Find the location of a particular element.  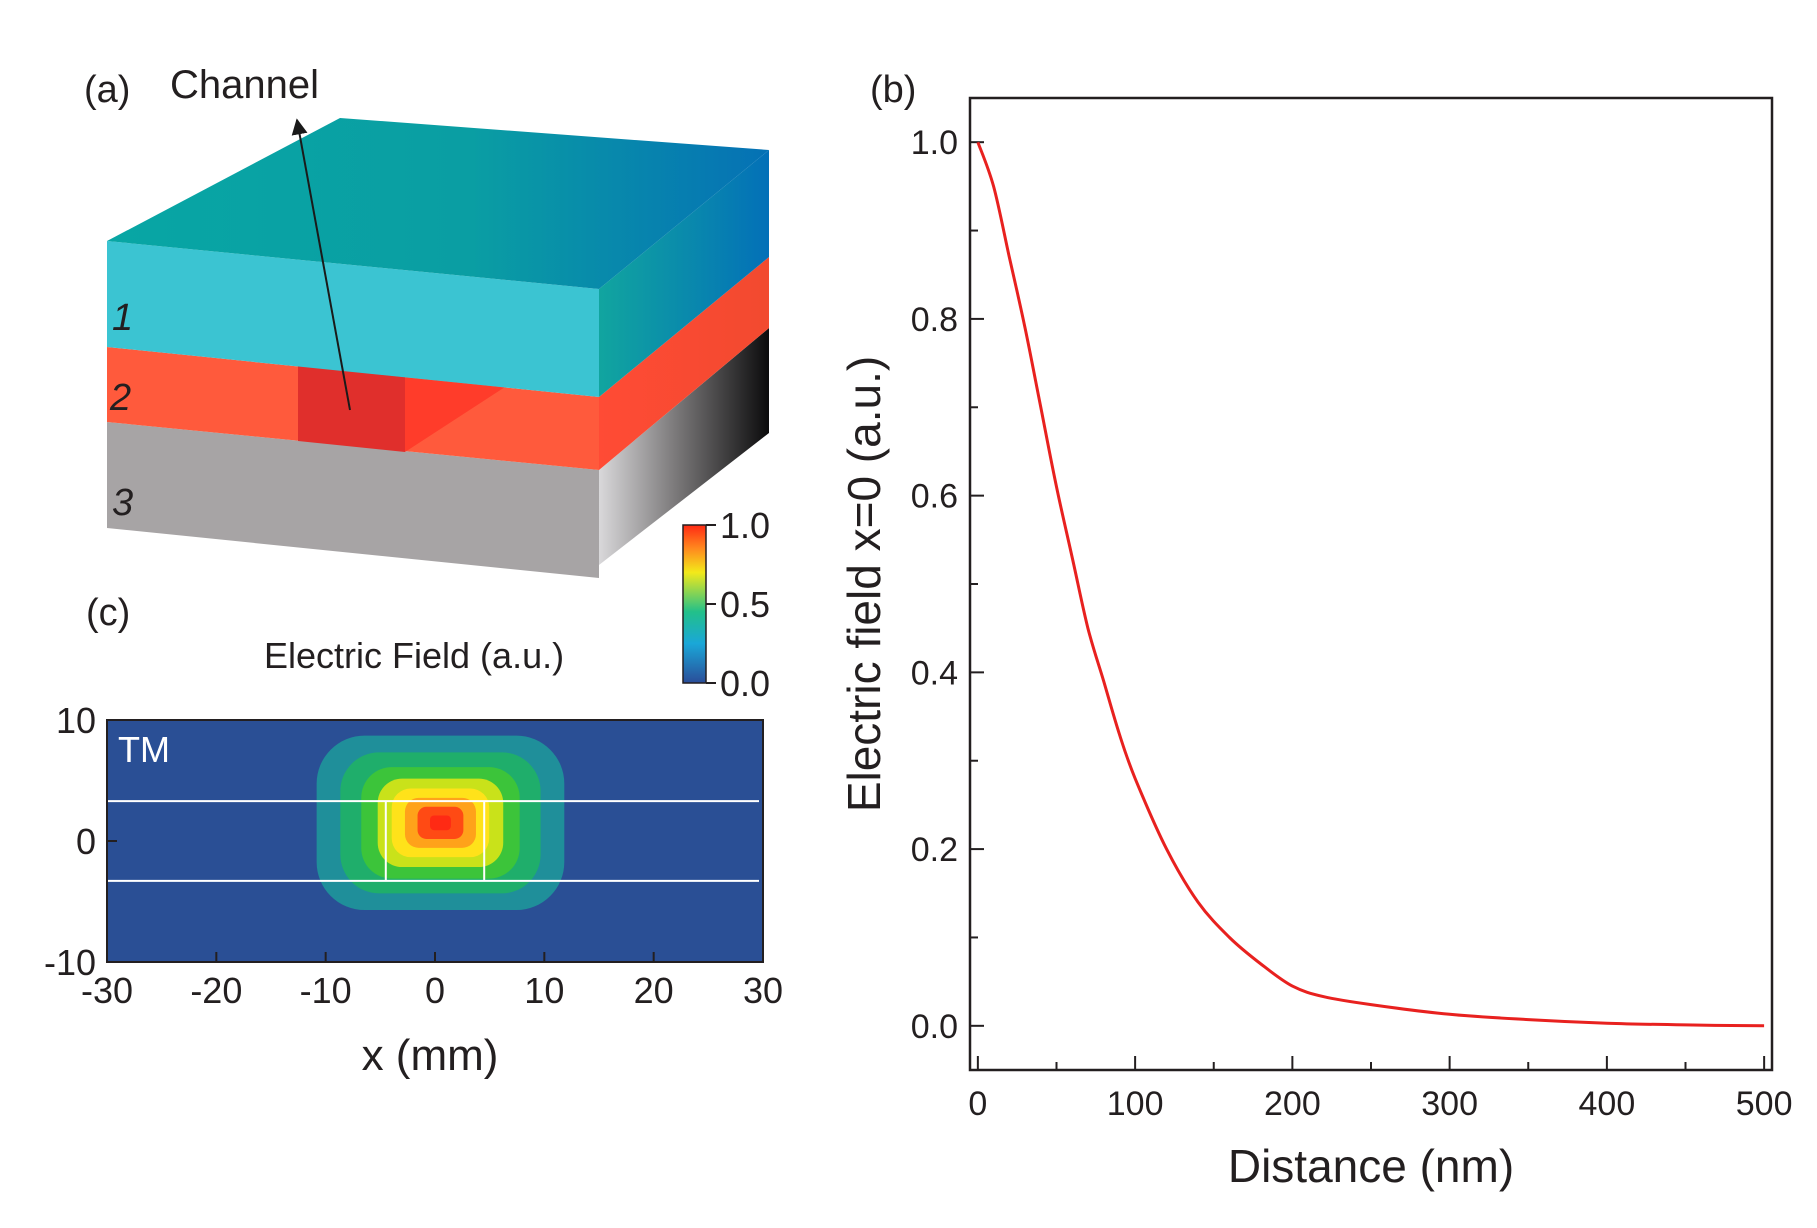

colorbar is located at coordinates (694, 604).